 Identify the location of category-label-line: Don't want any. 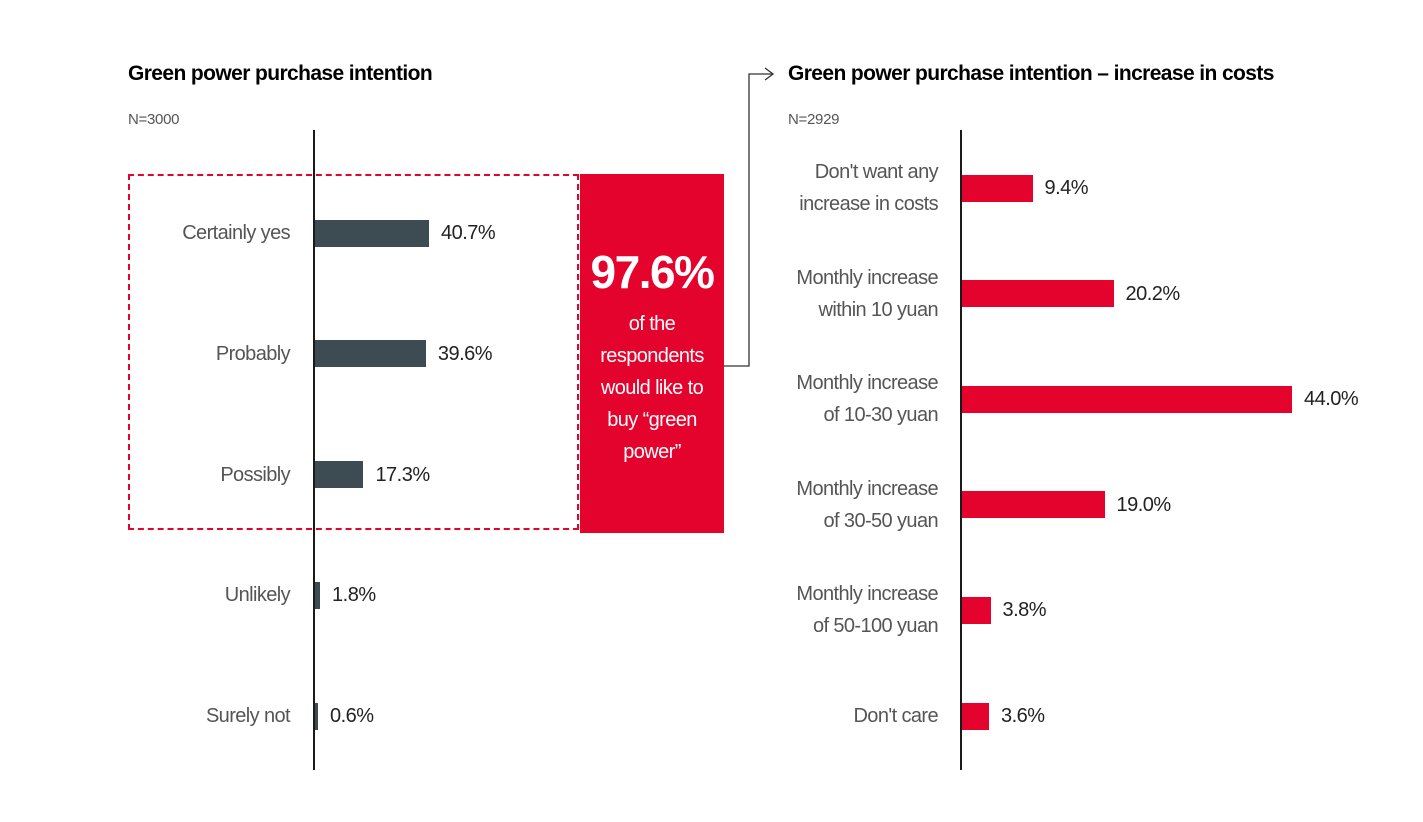
(876, 172).